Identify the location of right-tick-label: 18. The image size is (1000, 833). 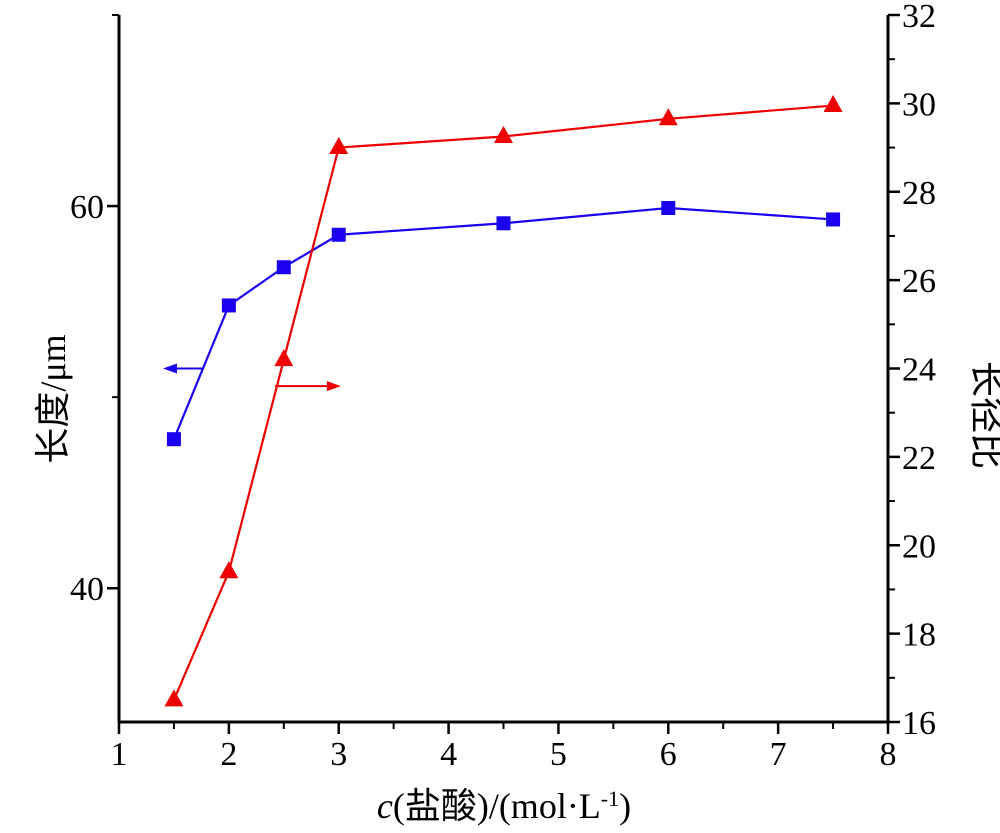
(919, 635).